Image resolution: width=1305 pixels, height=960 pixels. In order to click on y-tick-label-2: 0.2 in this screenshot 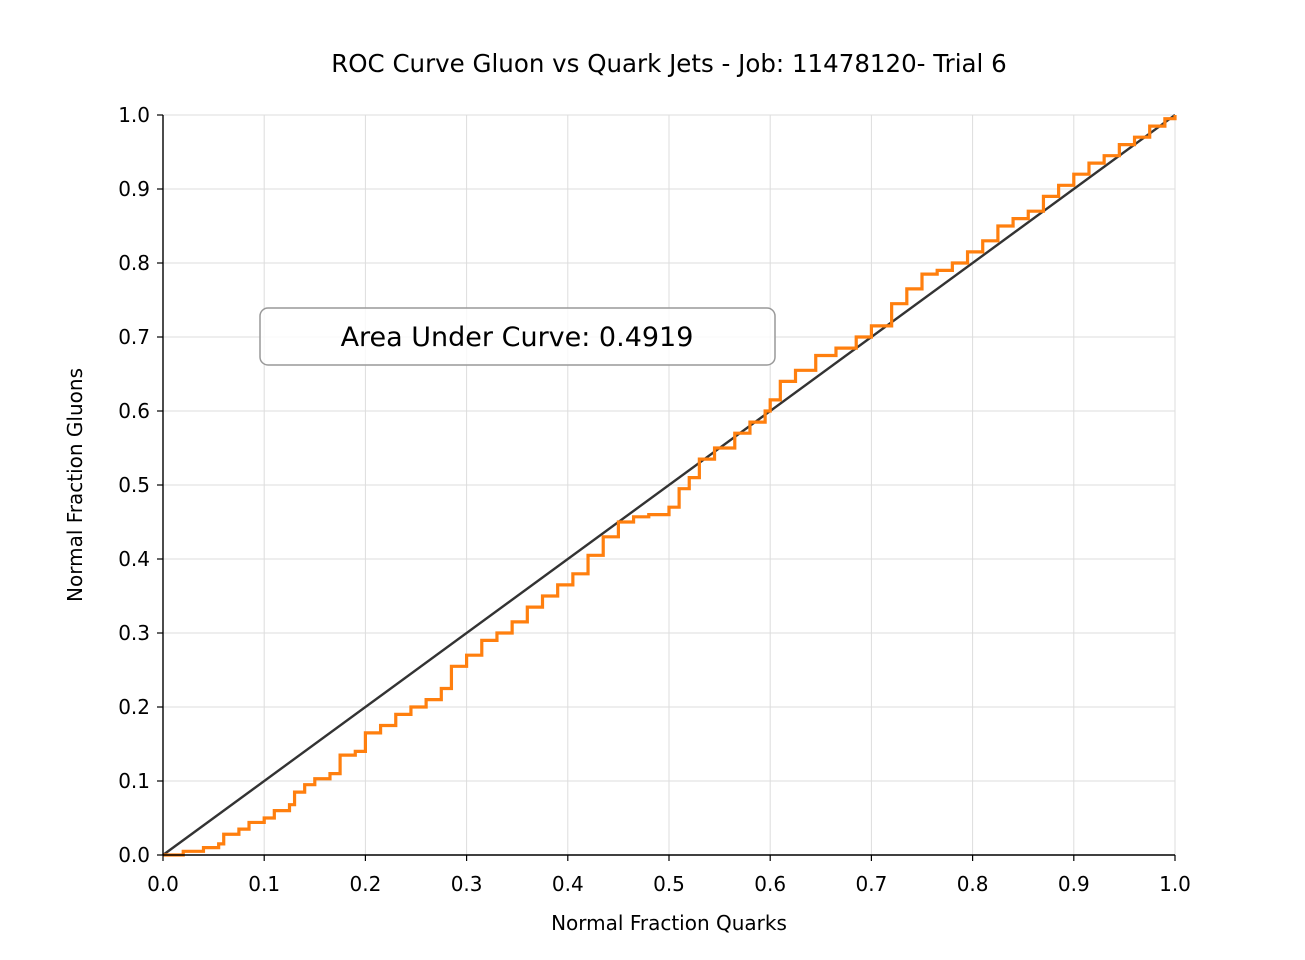, I will do `click(134, 707)`.